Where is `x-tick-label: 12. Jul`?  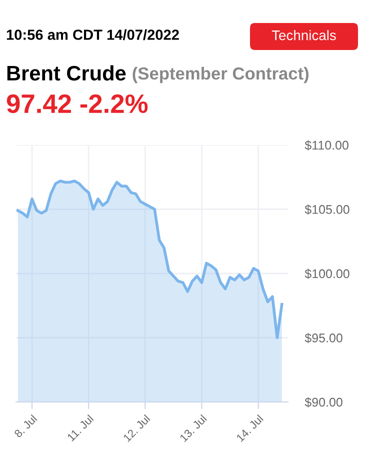
x-tick-label: 12. Jul is located at coordinates (136, 428).